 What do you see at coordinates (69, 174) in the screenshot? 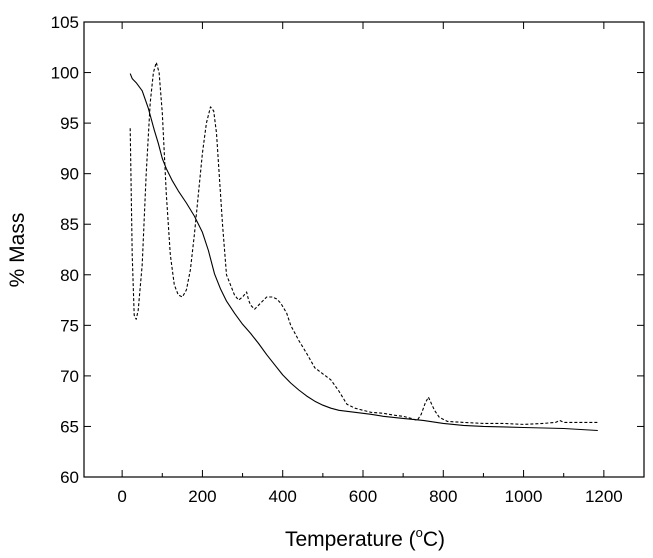
I see `y-tick-label: 90` at bounding box center [69, 174].